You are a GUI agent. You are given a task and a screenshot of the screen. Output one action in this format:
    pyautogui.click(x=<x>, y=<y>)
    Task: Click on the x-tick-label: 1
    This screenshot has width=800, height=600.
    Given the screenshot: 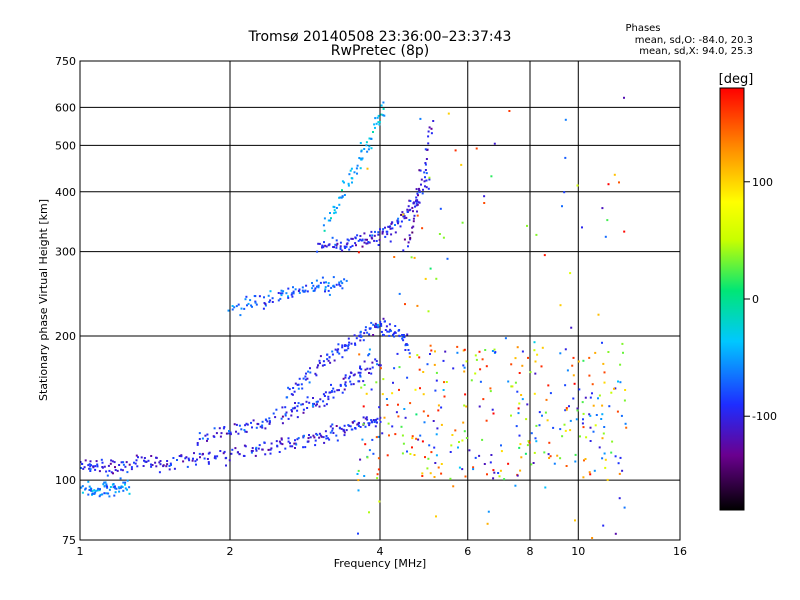 What is the action you would take?
    pyautogui.click(x=80, y=551)
    